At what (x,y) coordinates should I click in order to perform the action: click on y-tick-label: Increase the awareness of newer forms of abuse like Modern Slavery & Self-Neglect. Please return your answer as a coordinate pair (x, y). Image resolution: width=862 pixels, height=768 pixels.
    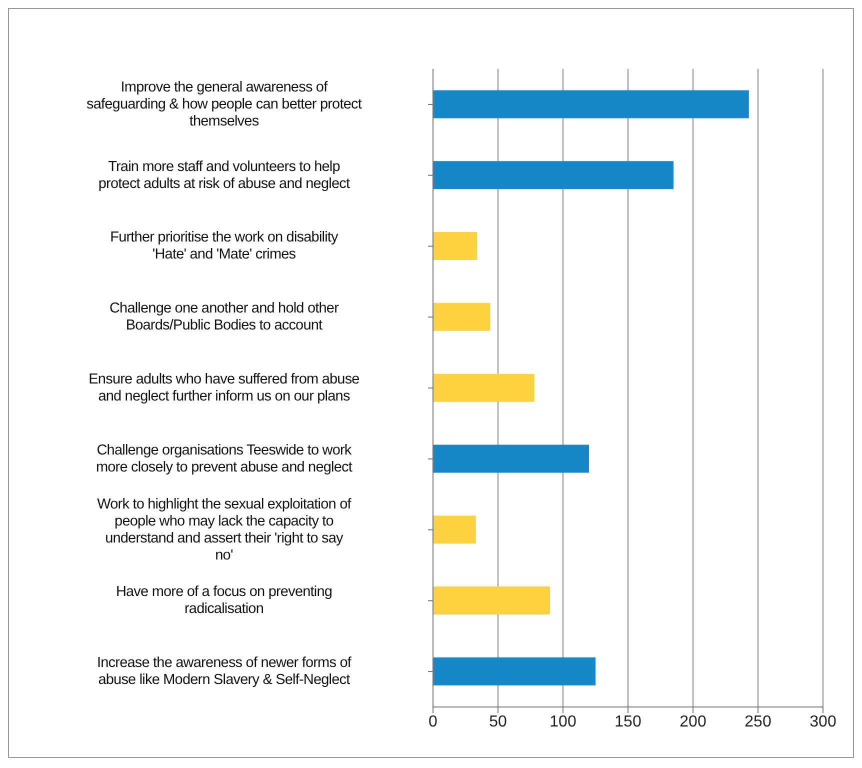
    Looking at the image, I should click on (224, 671).